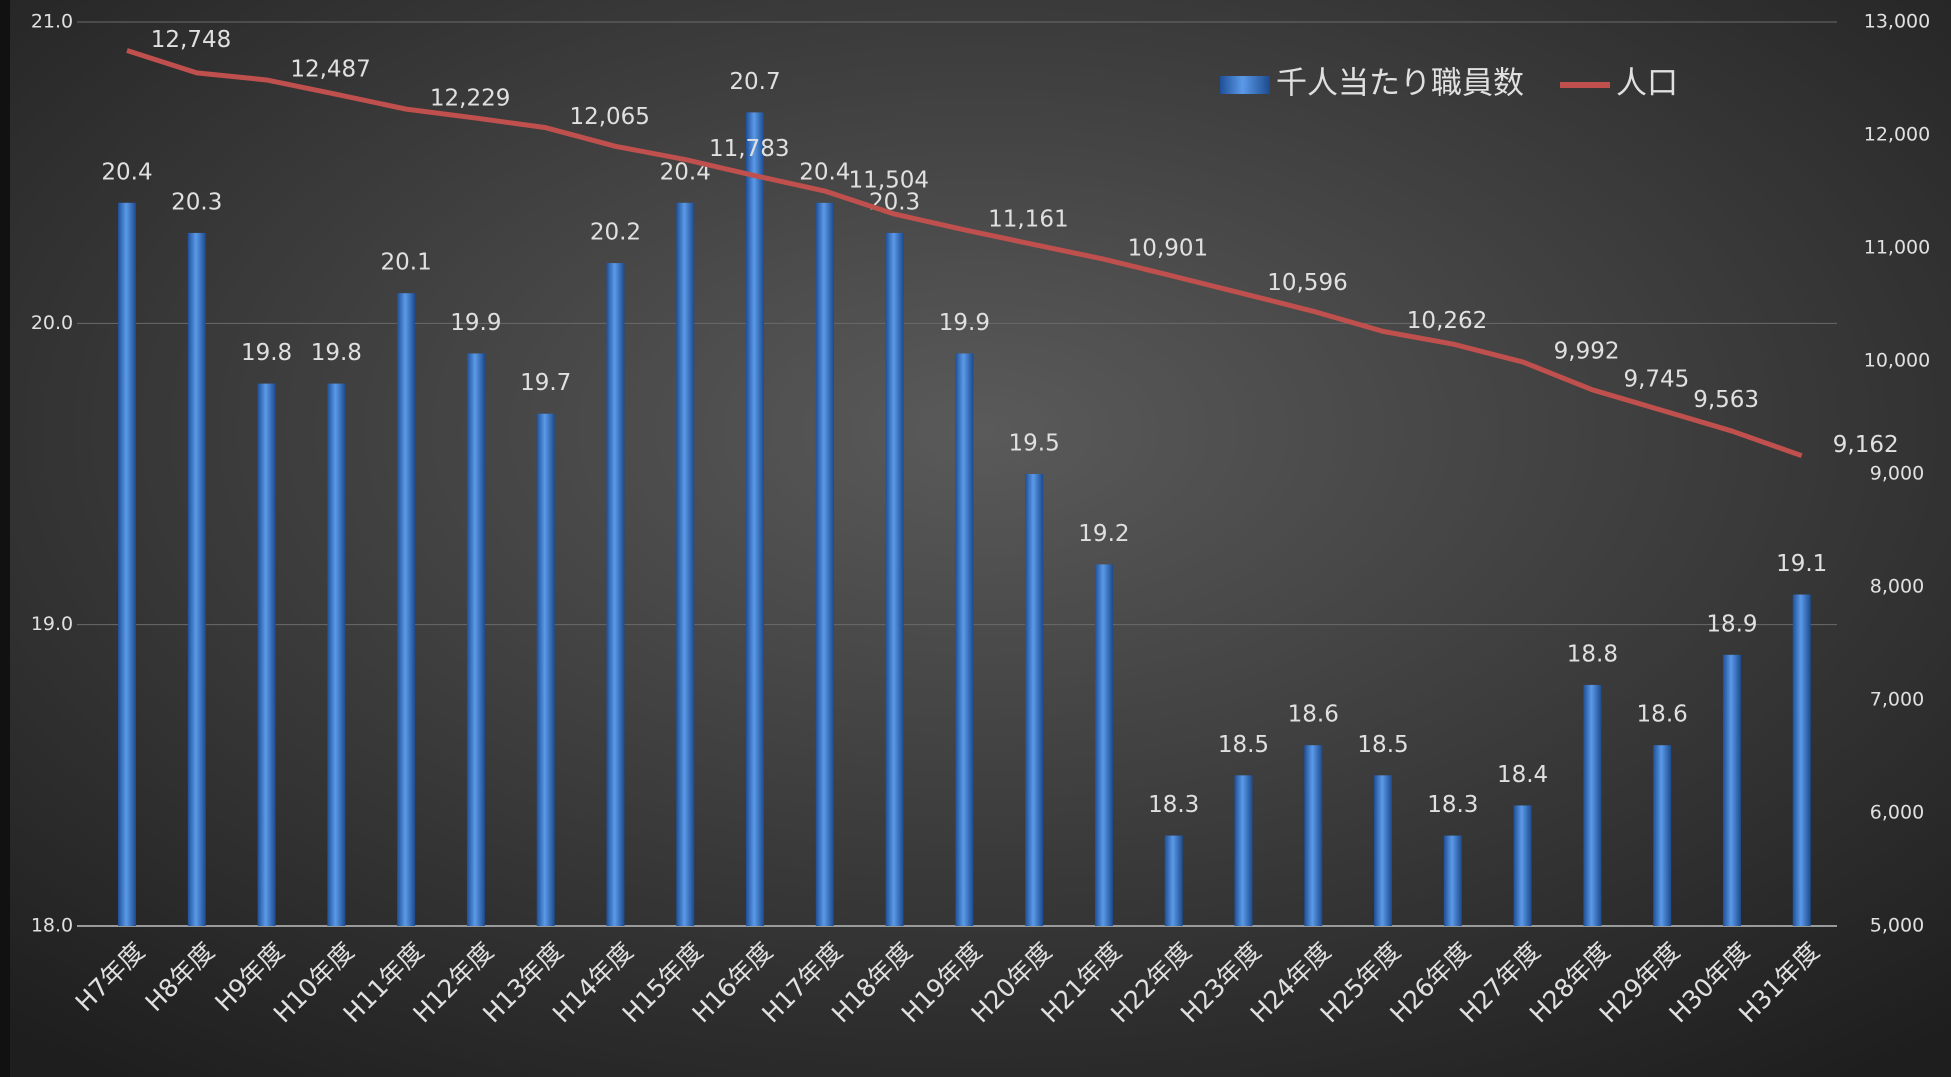 This screenshot has width=1951, height=1077. I want to click on bar-data-label: 18.4, so click(1522, 775).